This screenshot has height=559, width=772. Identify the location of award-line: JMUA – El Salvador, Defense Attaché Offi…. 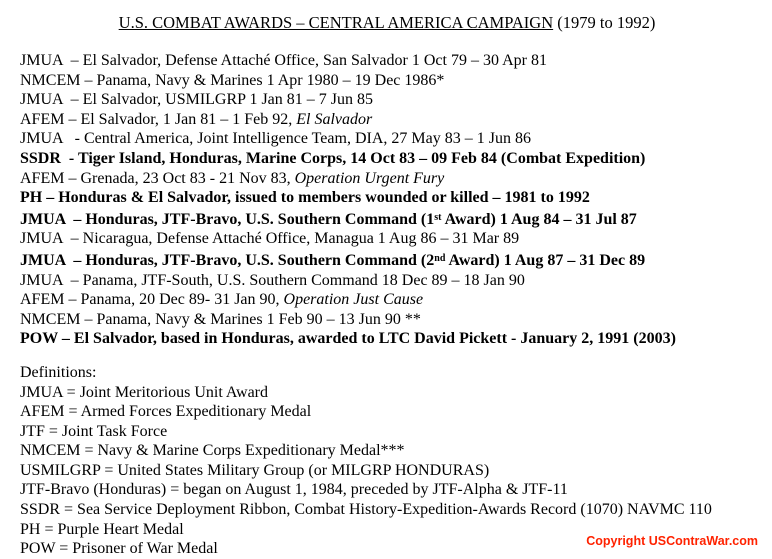
(387, 61).